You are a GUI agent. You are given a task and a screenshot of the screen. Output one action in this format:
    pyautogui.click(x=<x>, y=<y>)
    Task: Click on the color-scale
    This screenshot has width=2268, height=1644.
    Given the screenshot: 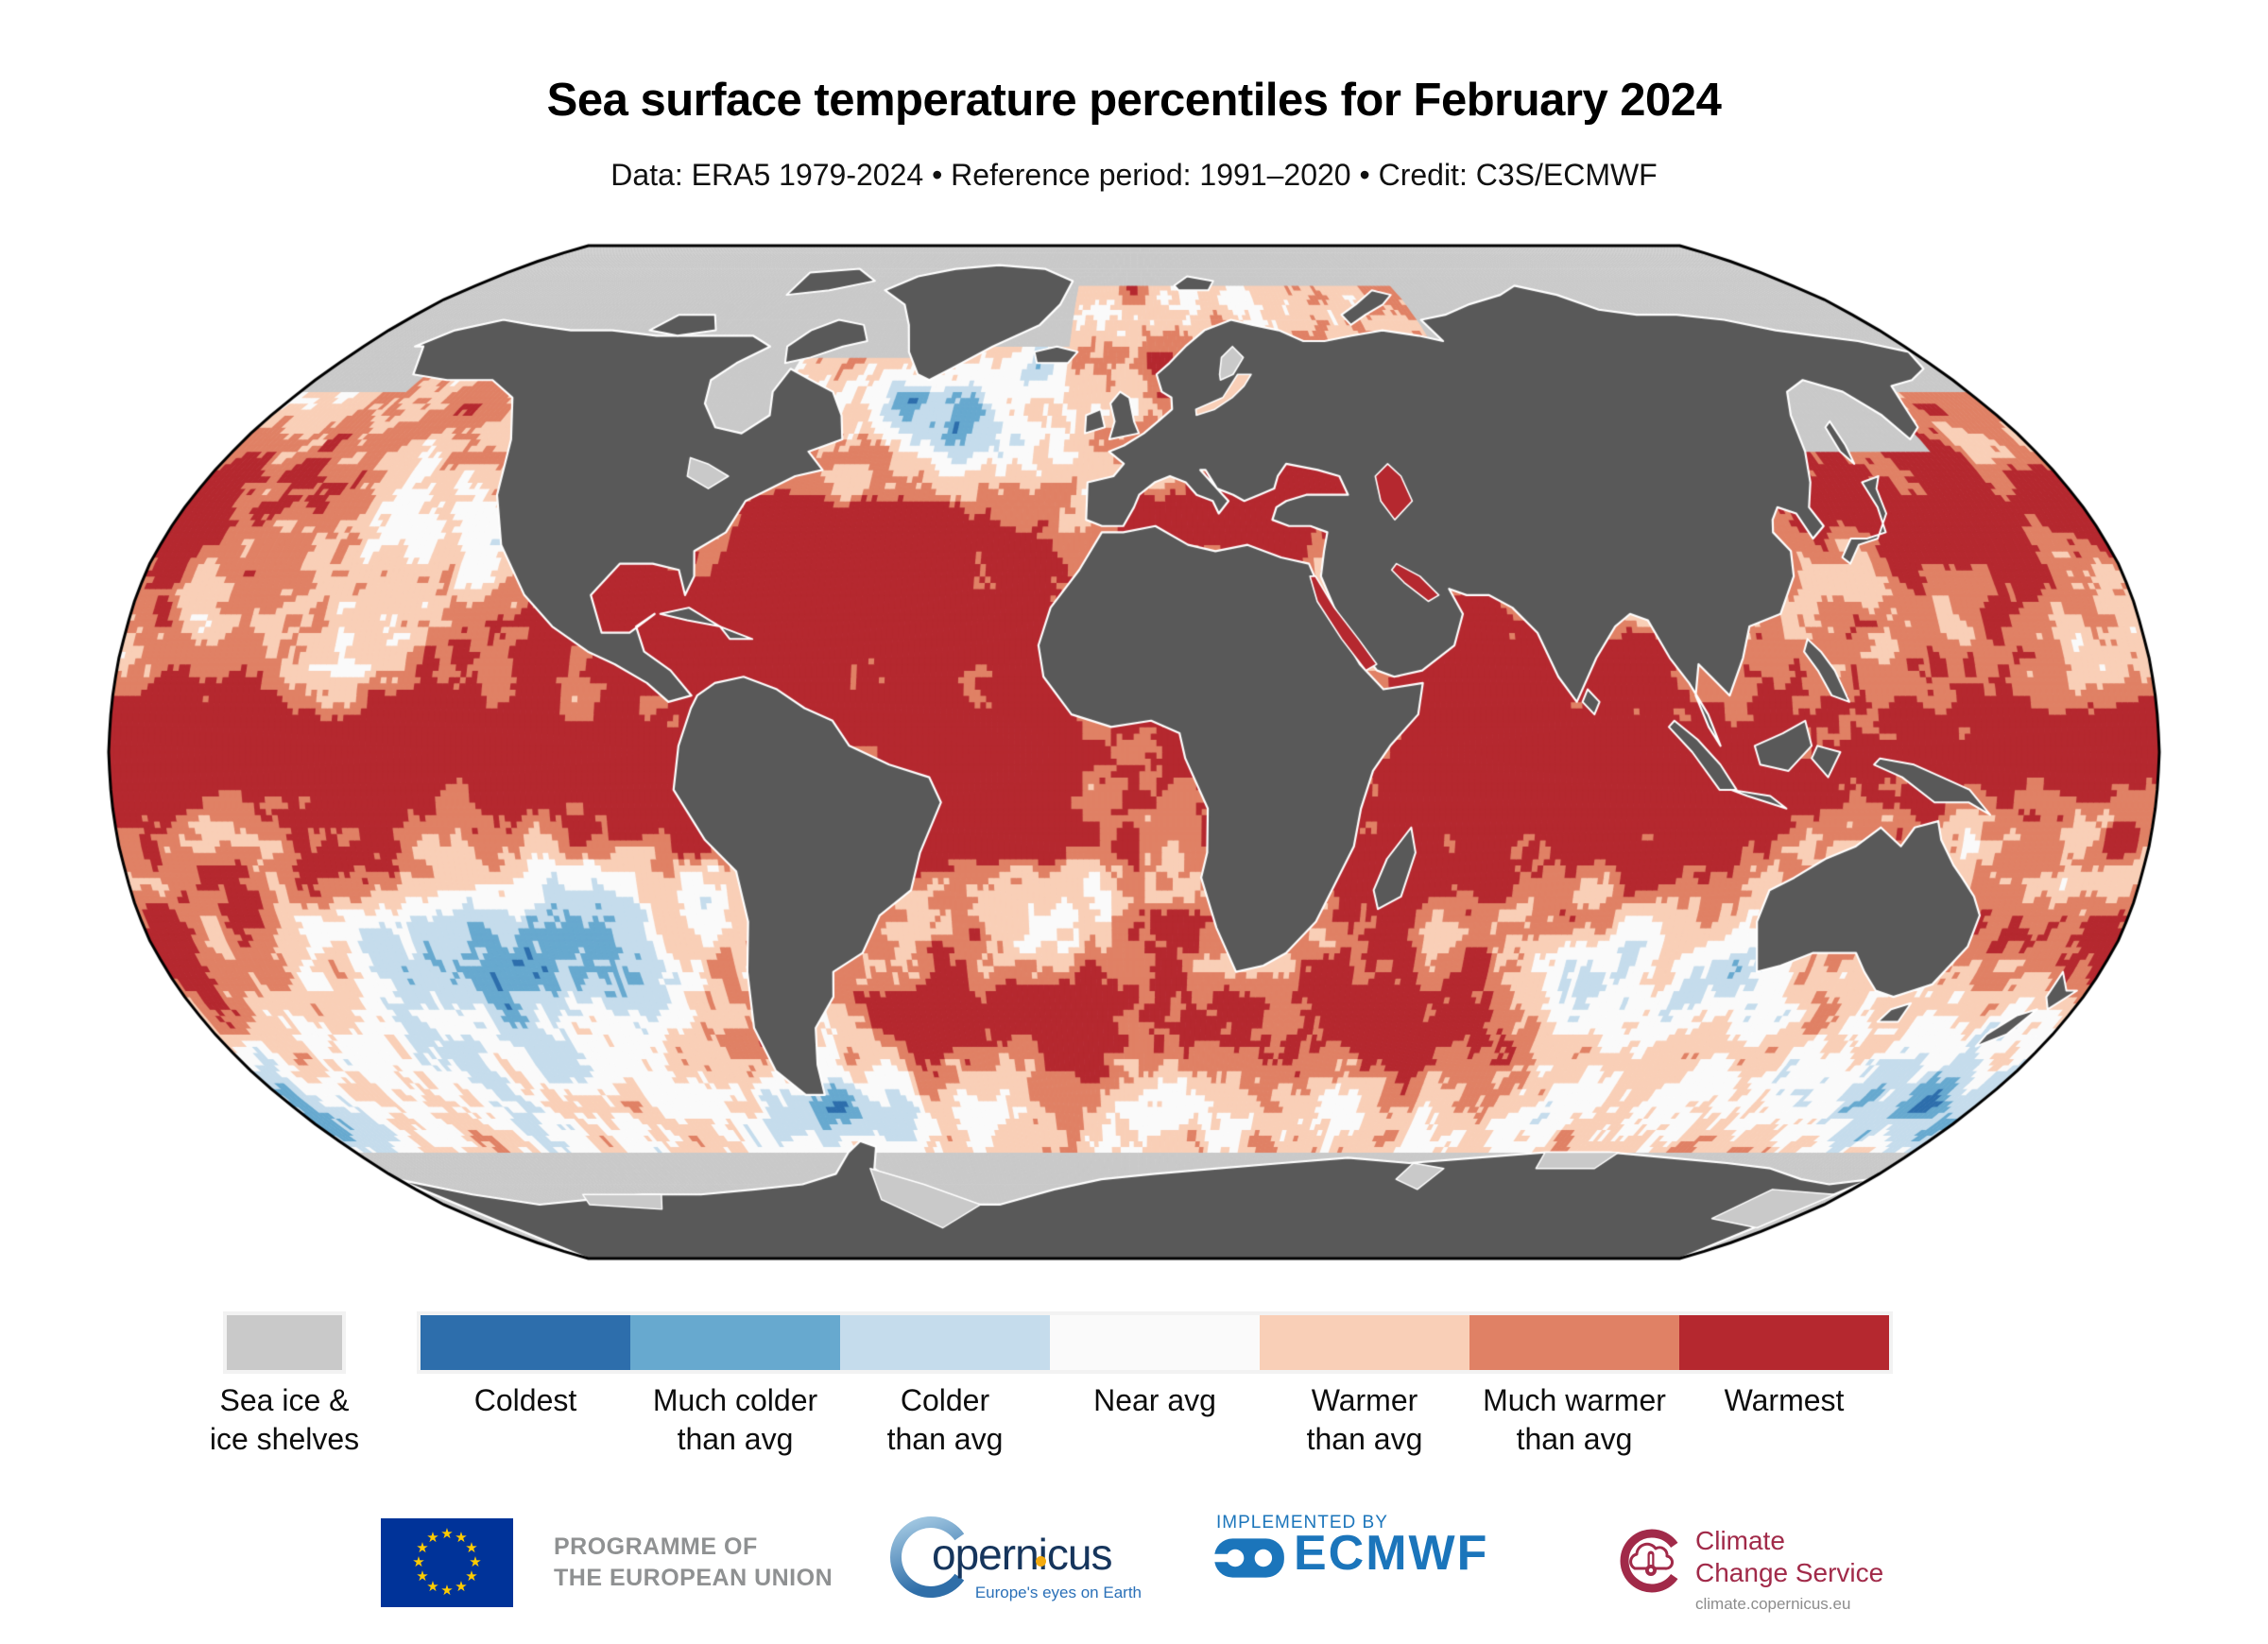 What is the action you would take?
    pyautogui.click(x=1155, y=1342)
    